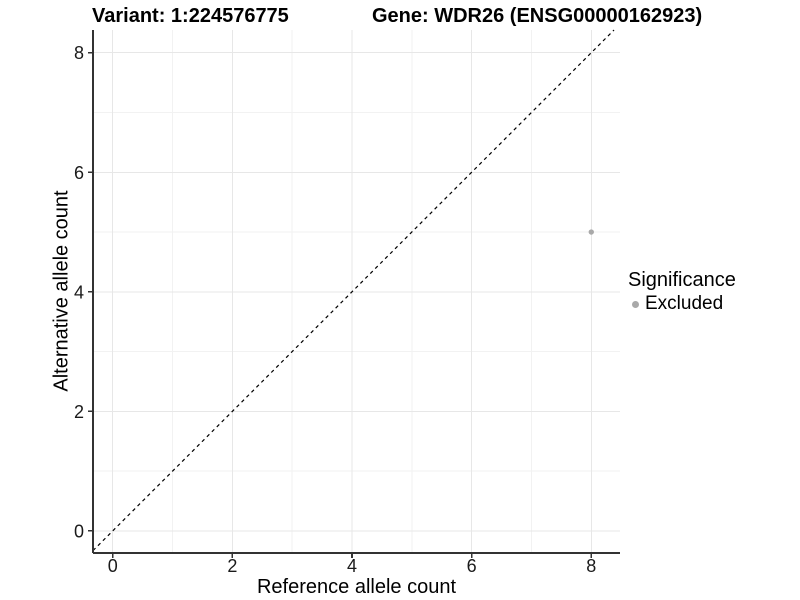 The width and height of the screenshot is (800, 600). Describe the element at coordinates (79, 412) in the screenshot. I see `y-tick-label: 2` at that location.